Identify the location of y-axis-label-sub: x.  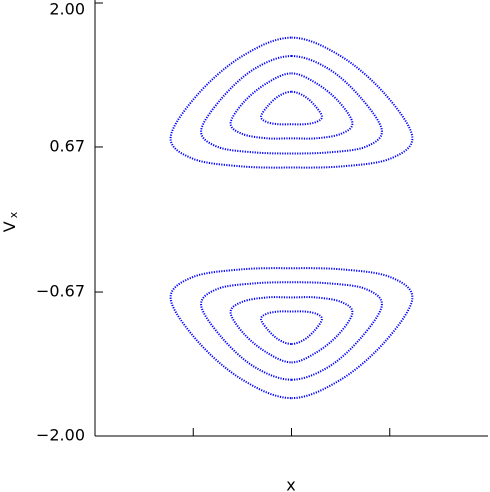
(13, 214).